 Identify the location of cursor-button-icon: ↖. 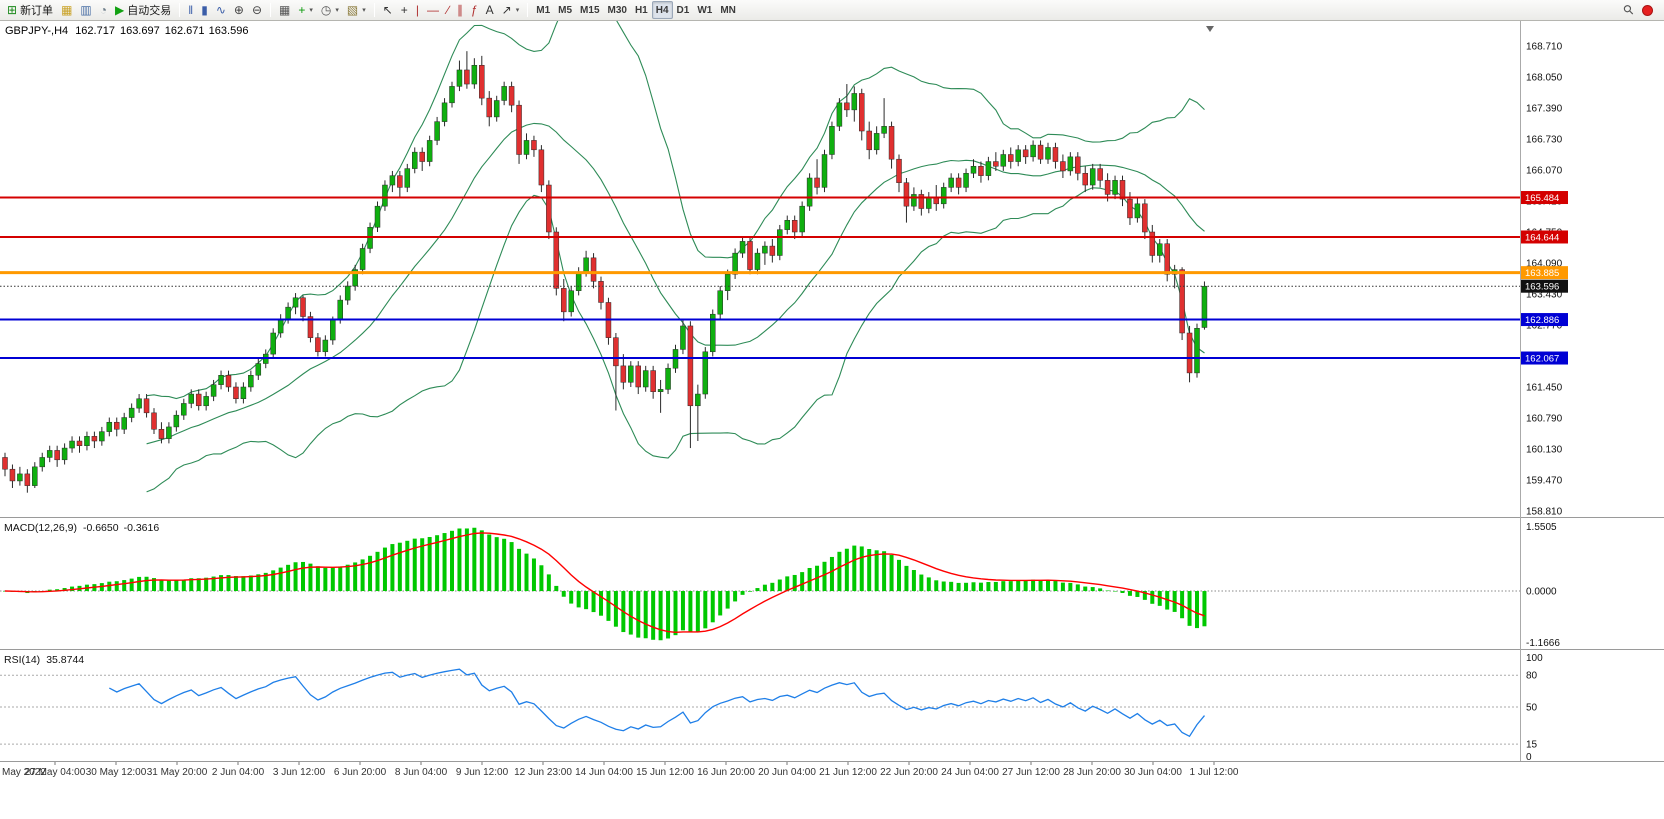
(387, 10).